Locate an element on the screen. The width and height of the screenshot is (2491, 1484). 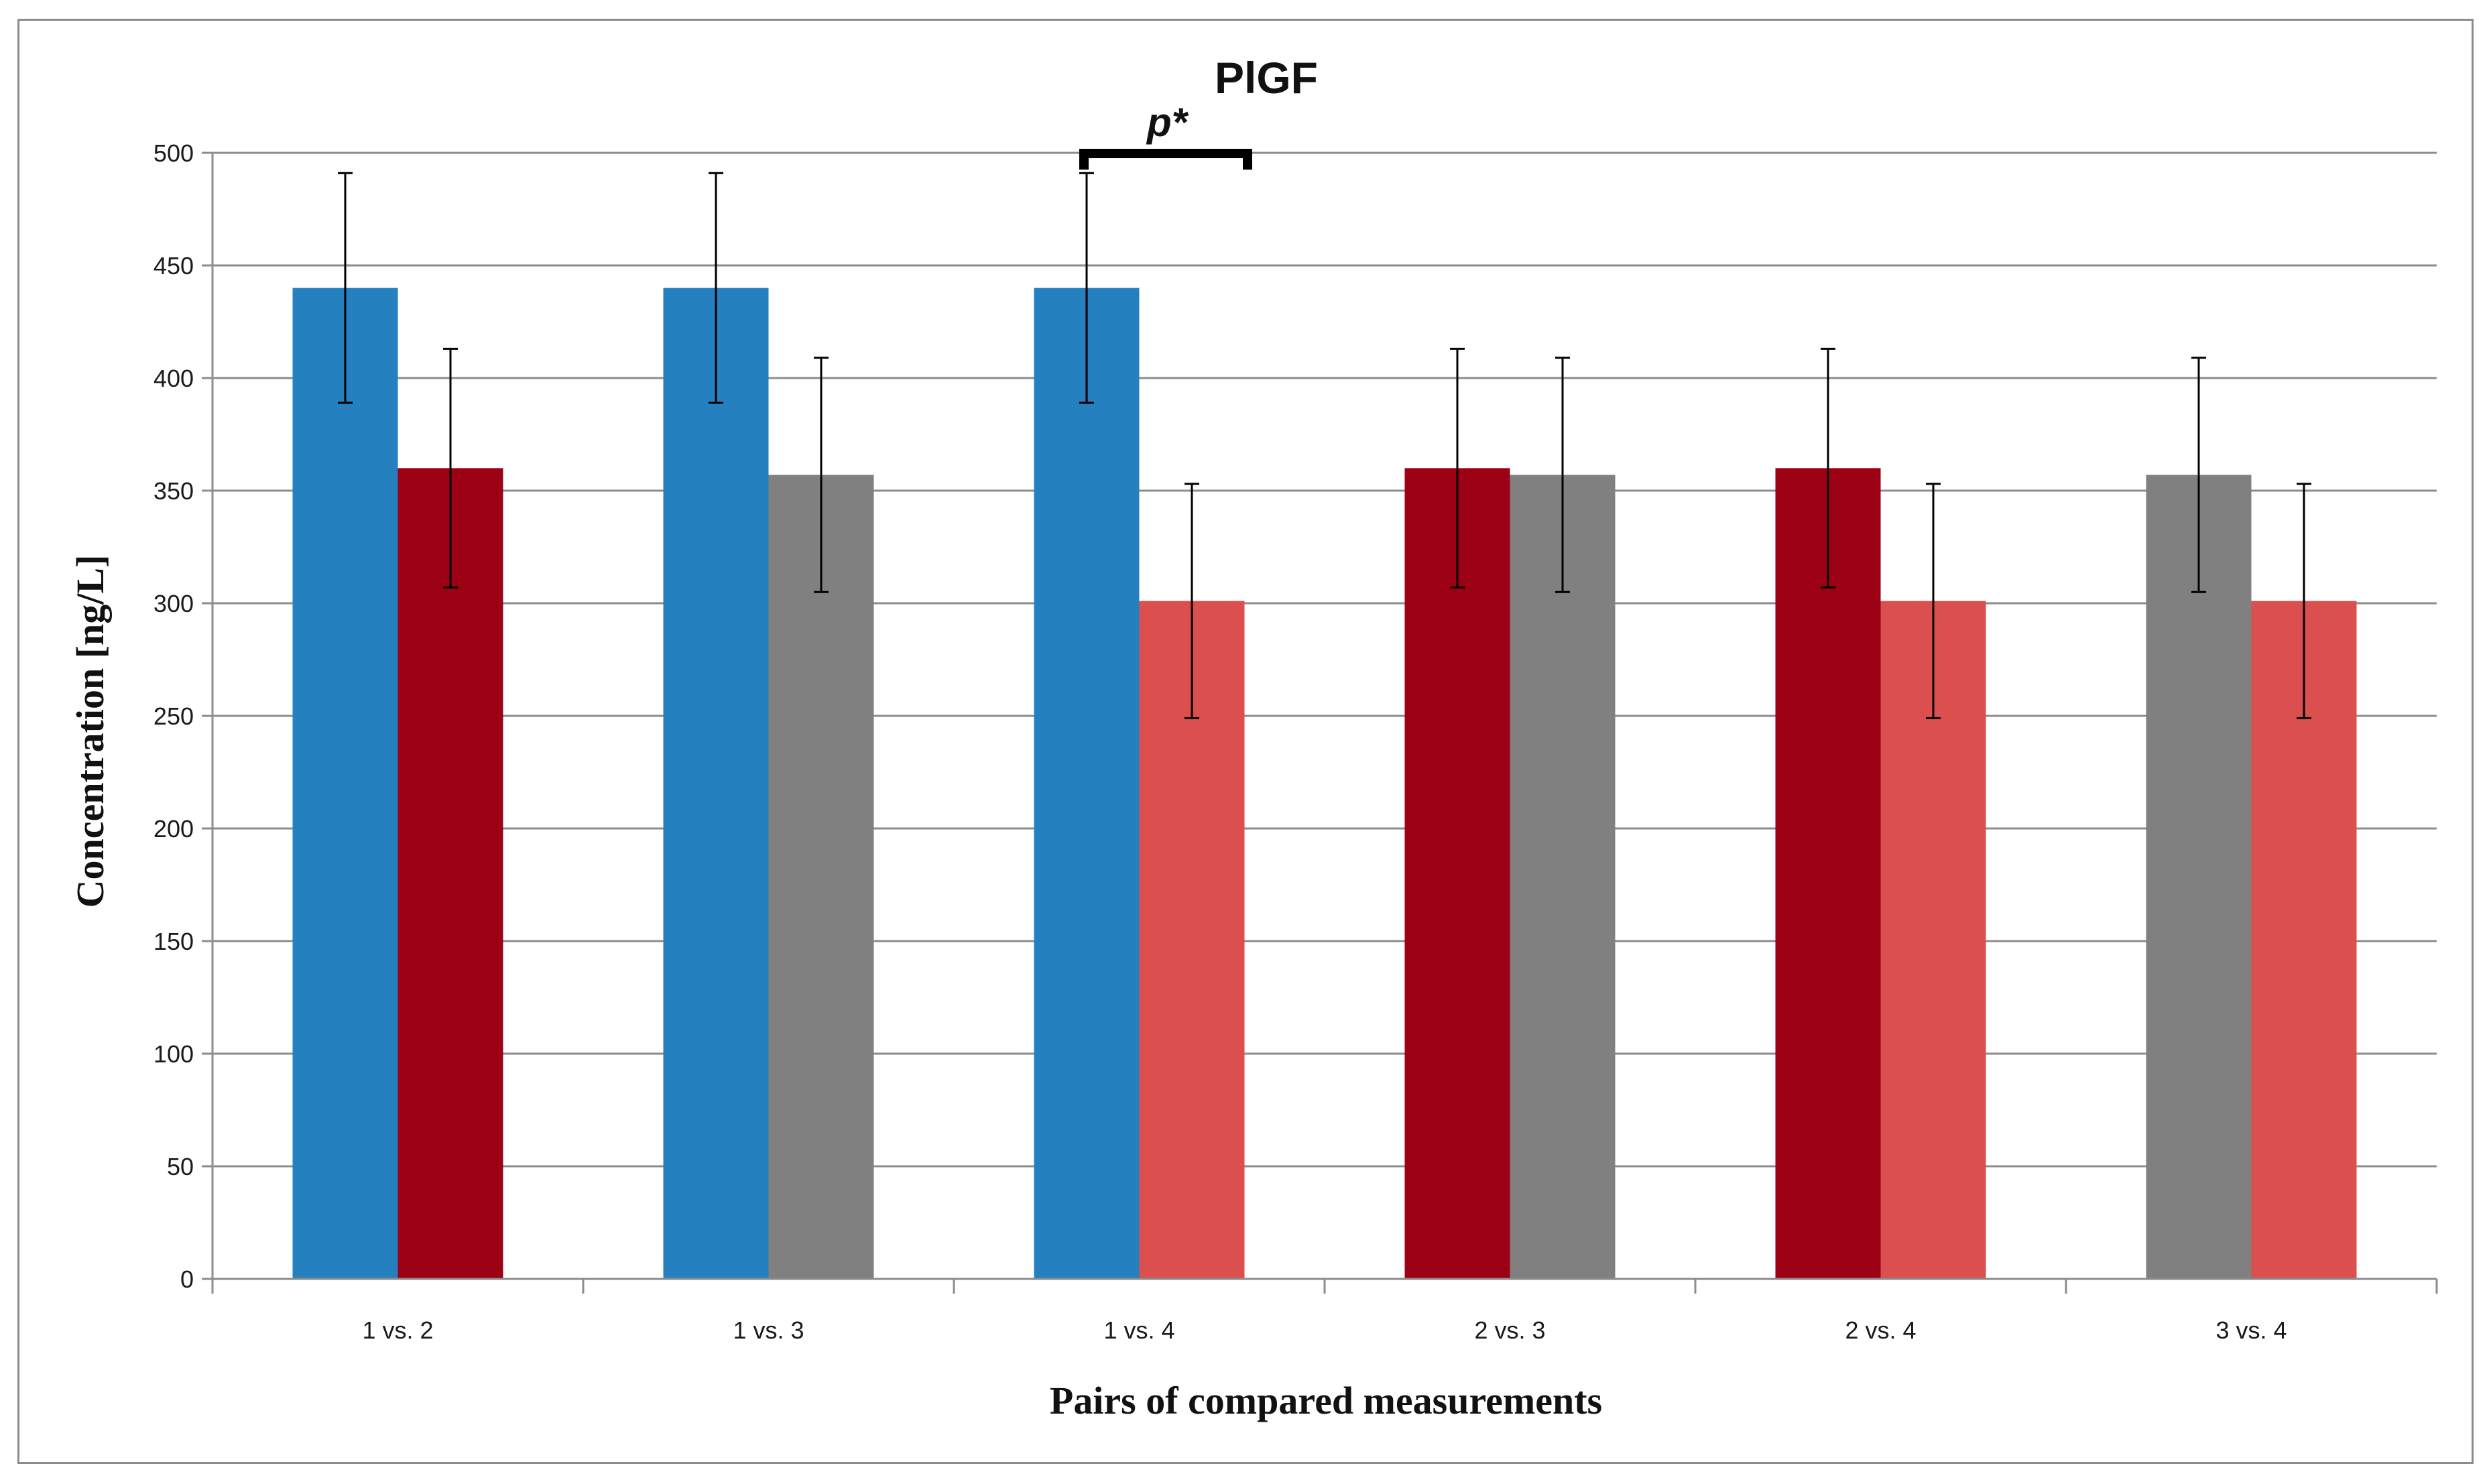
x-tick-label: 3 vs. 4 is located at coordinates (2251, 1330).